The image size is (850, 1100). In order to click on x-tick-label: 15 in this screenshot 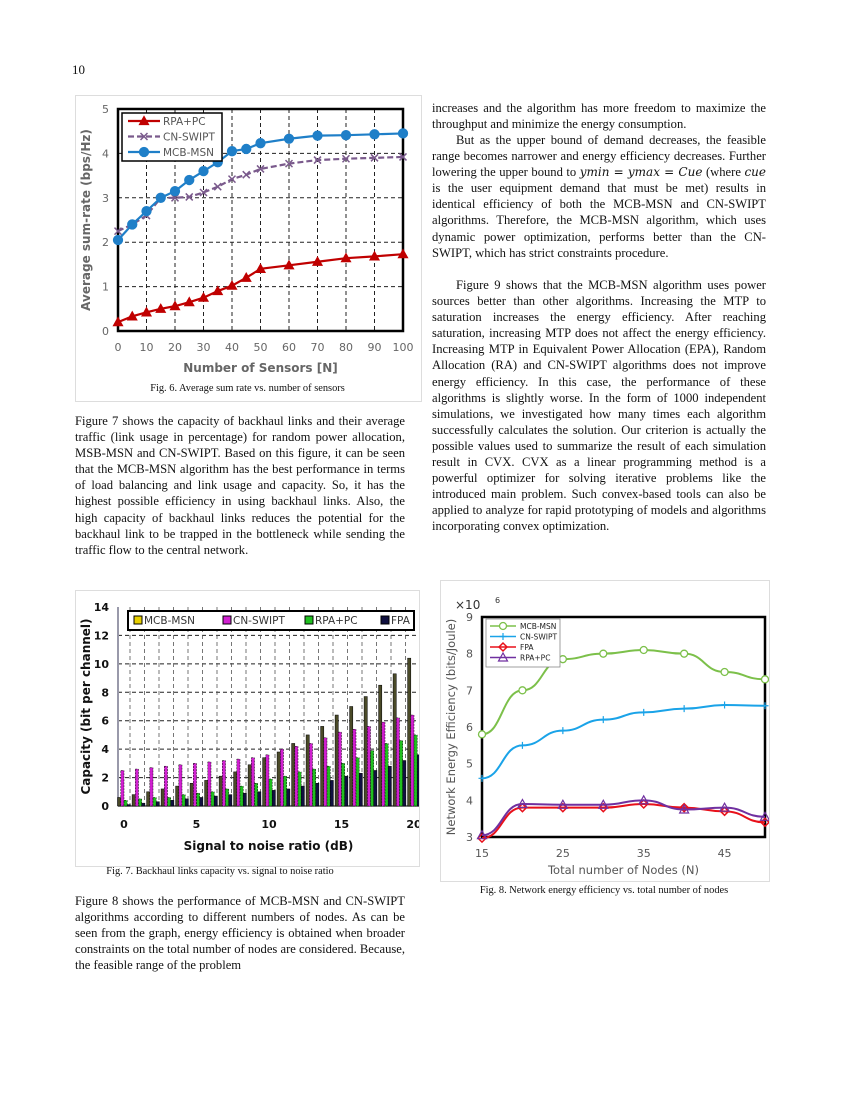, I will do `click(482, 853)`.